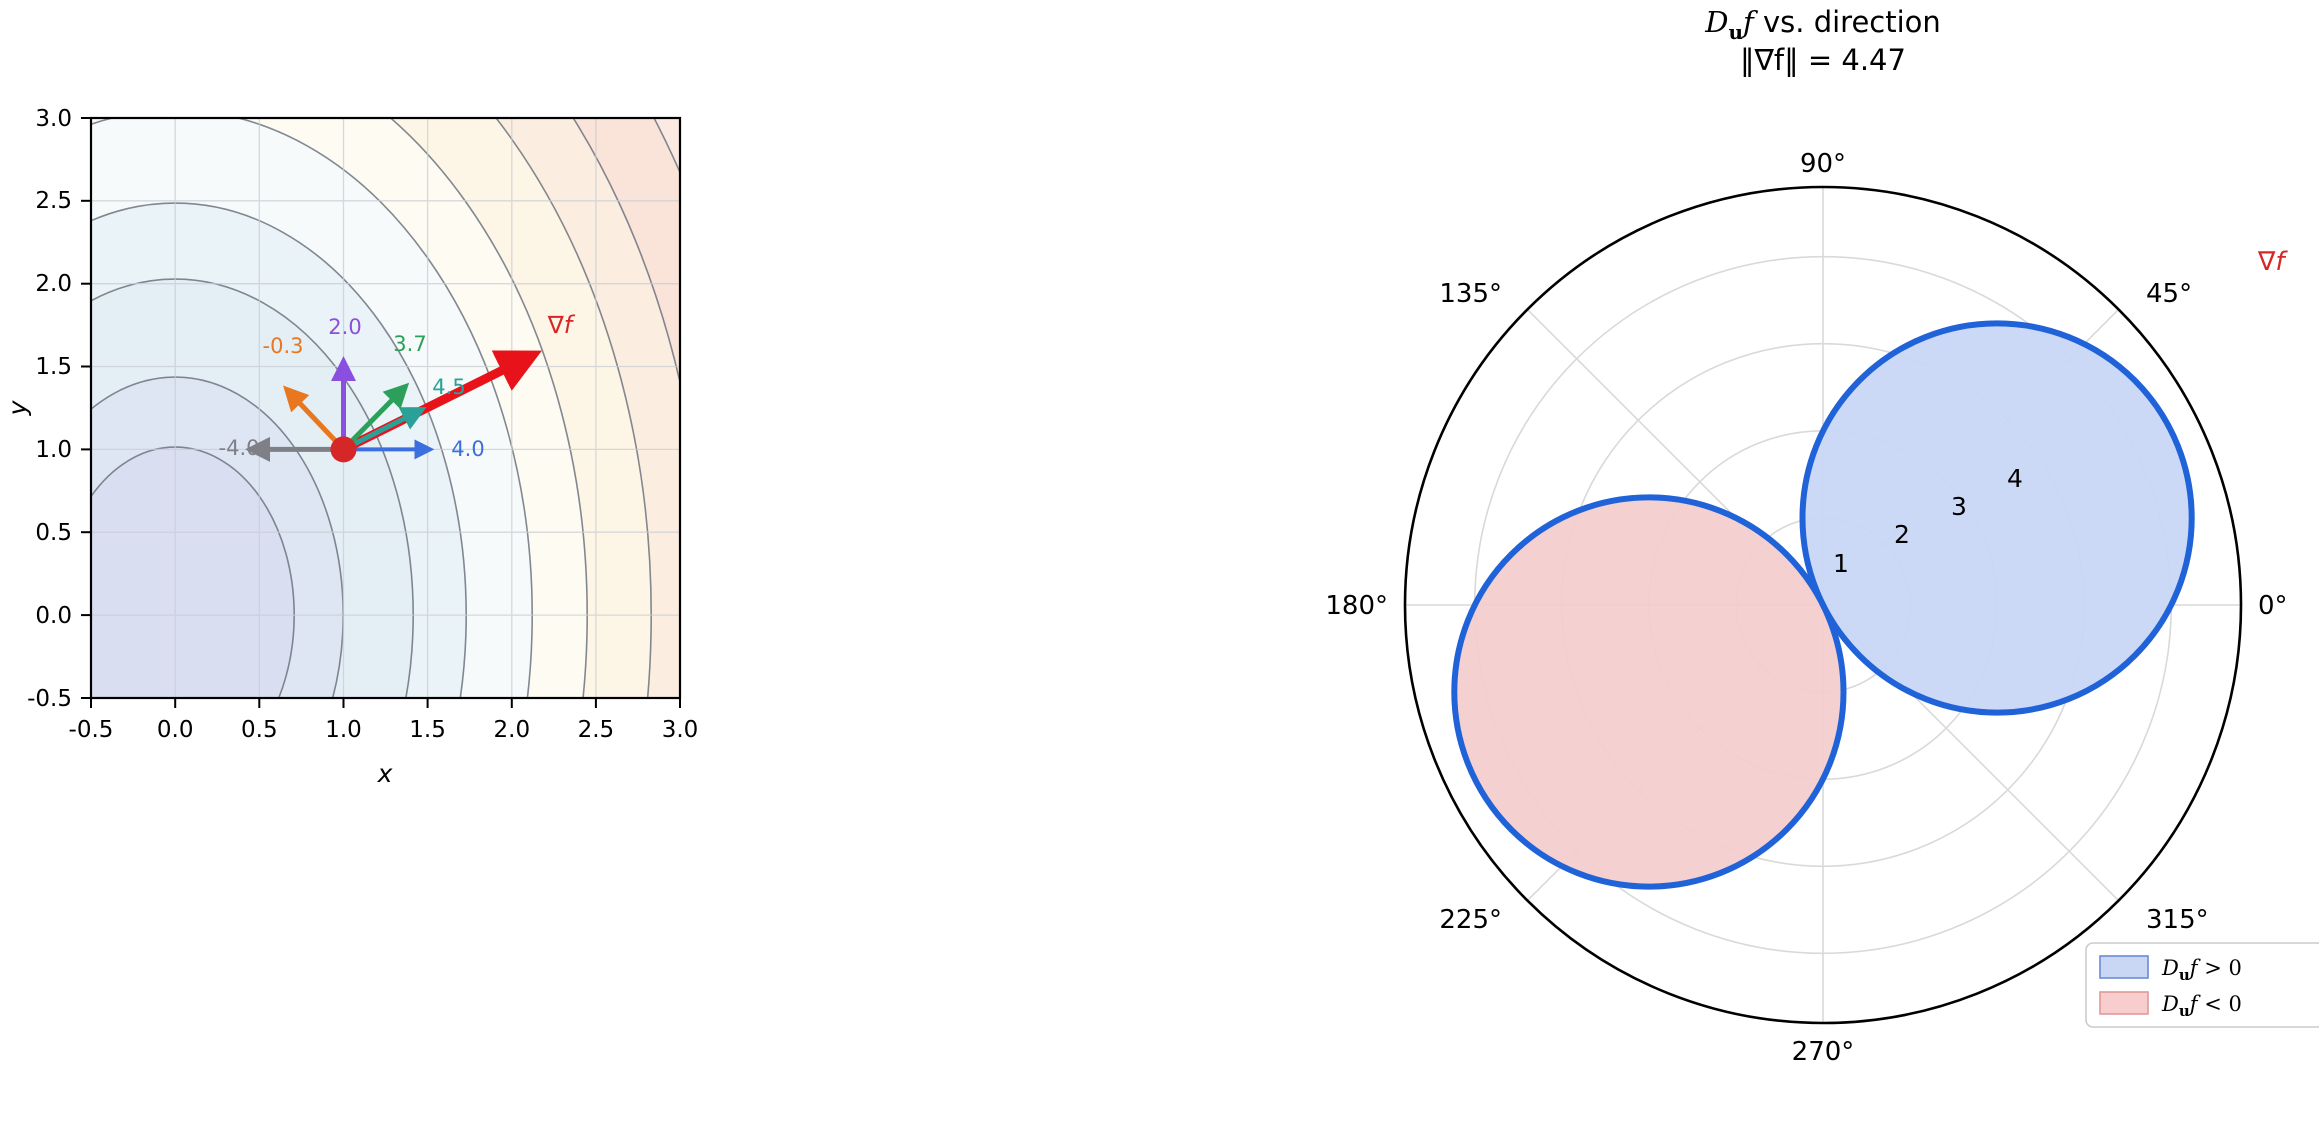 The width and height of the screenshot is (2319, 1137). I want to click on arrow-label-135: -0.3, so click(283, 346).